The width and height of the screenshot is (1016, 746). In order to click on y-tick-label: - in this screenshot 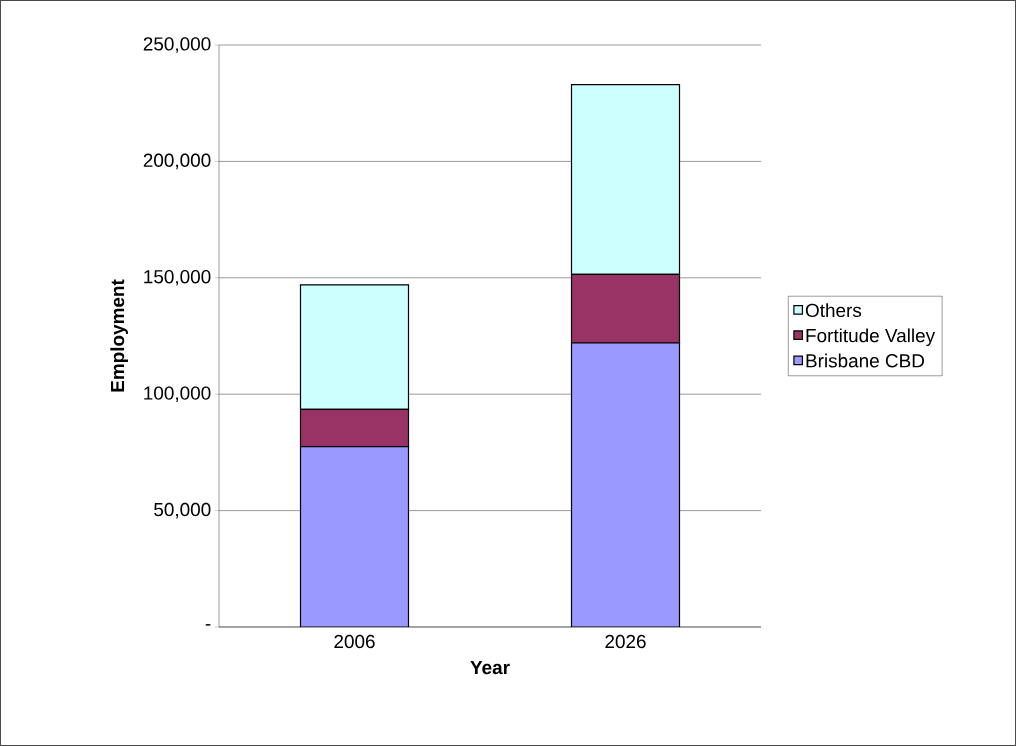, I will do `click(208, 625)`.